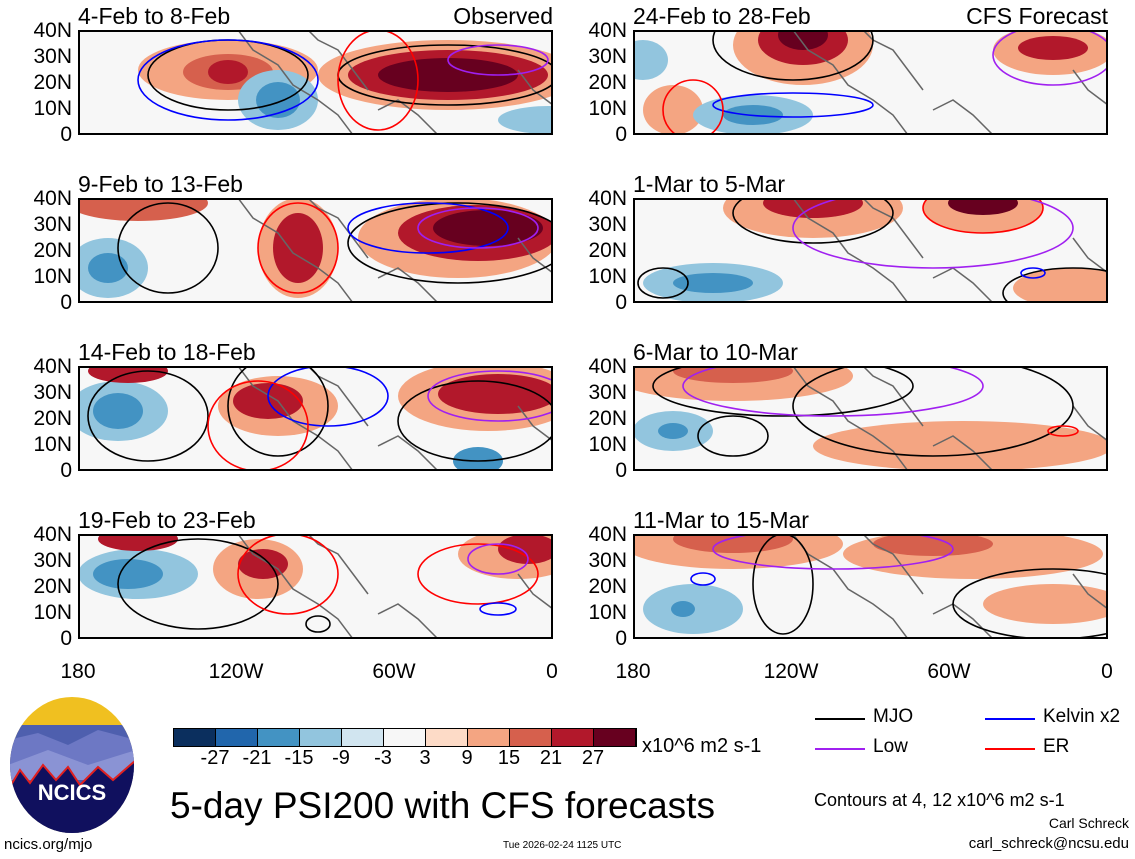 Image resolution: width=1135 pixels, height=859 pixels. I want to click on panel-tag: CFS Forecast, so click(1037, 16).